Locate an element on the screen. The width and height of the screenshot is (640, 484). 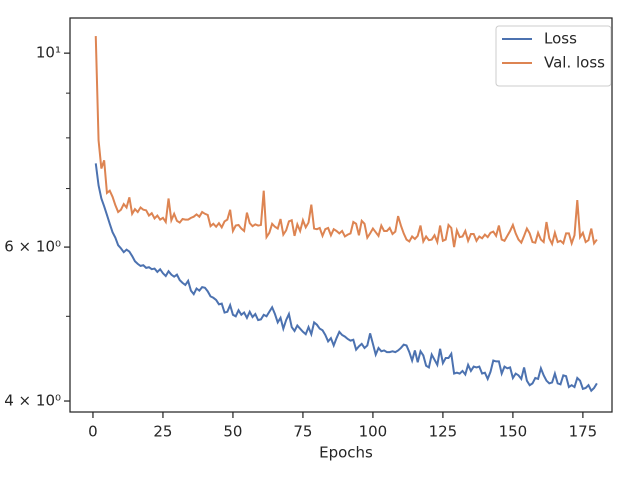
legend-box is located at coordinates (553, 56).